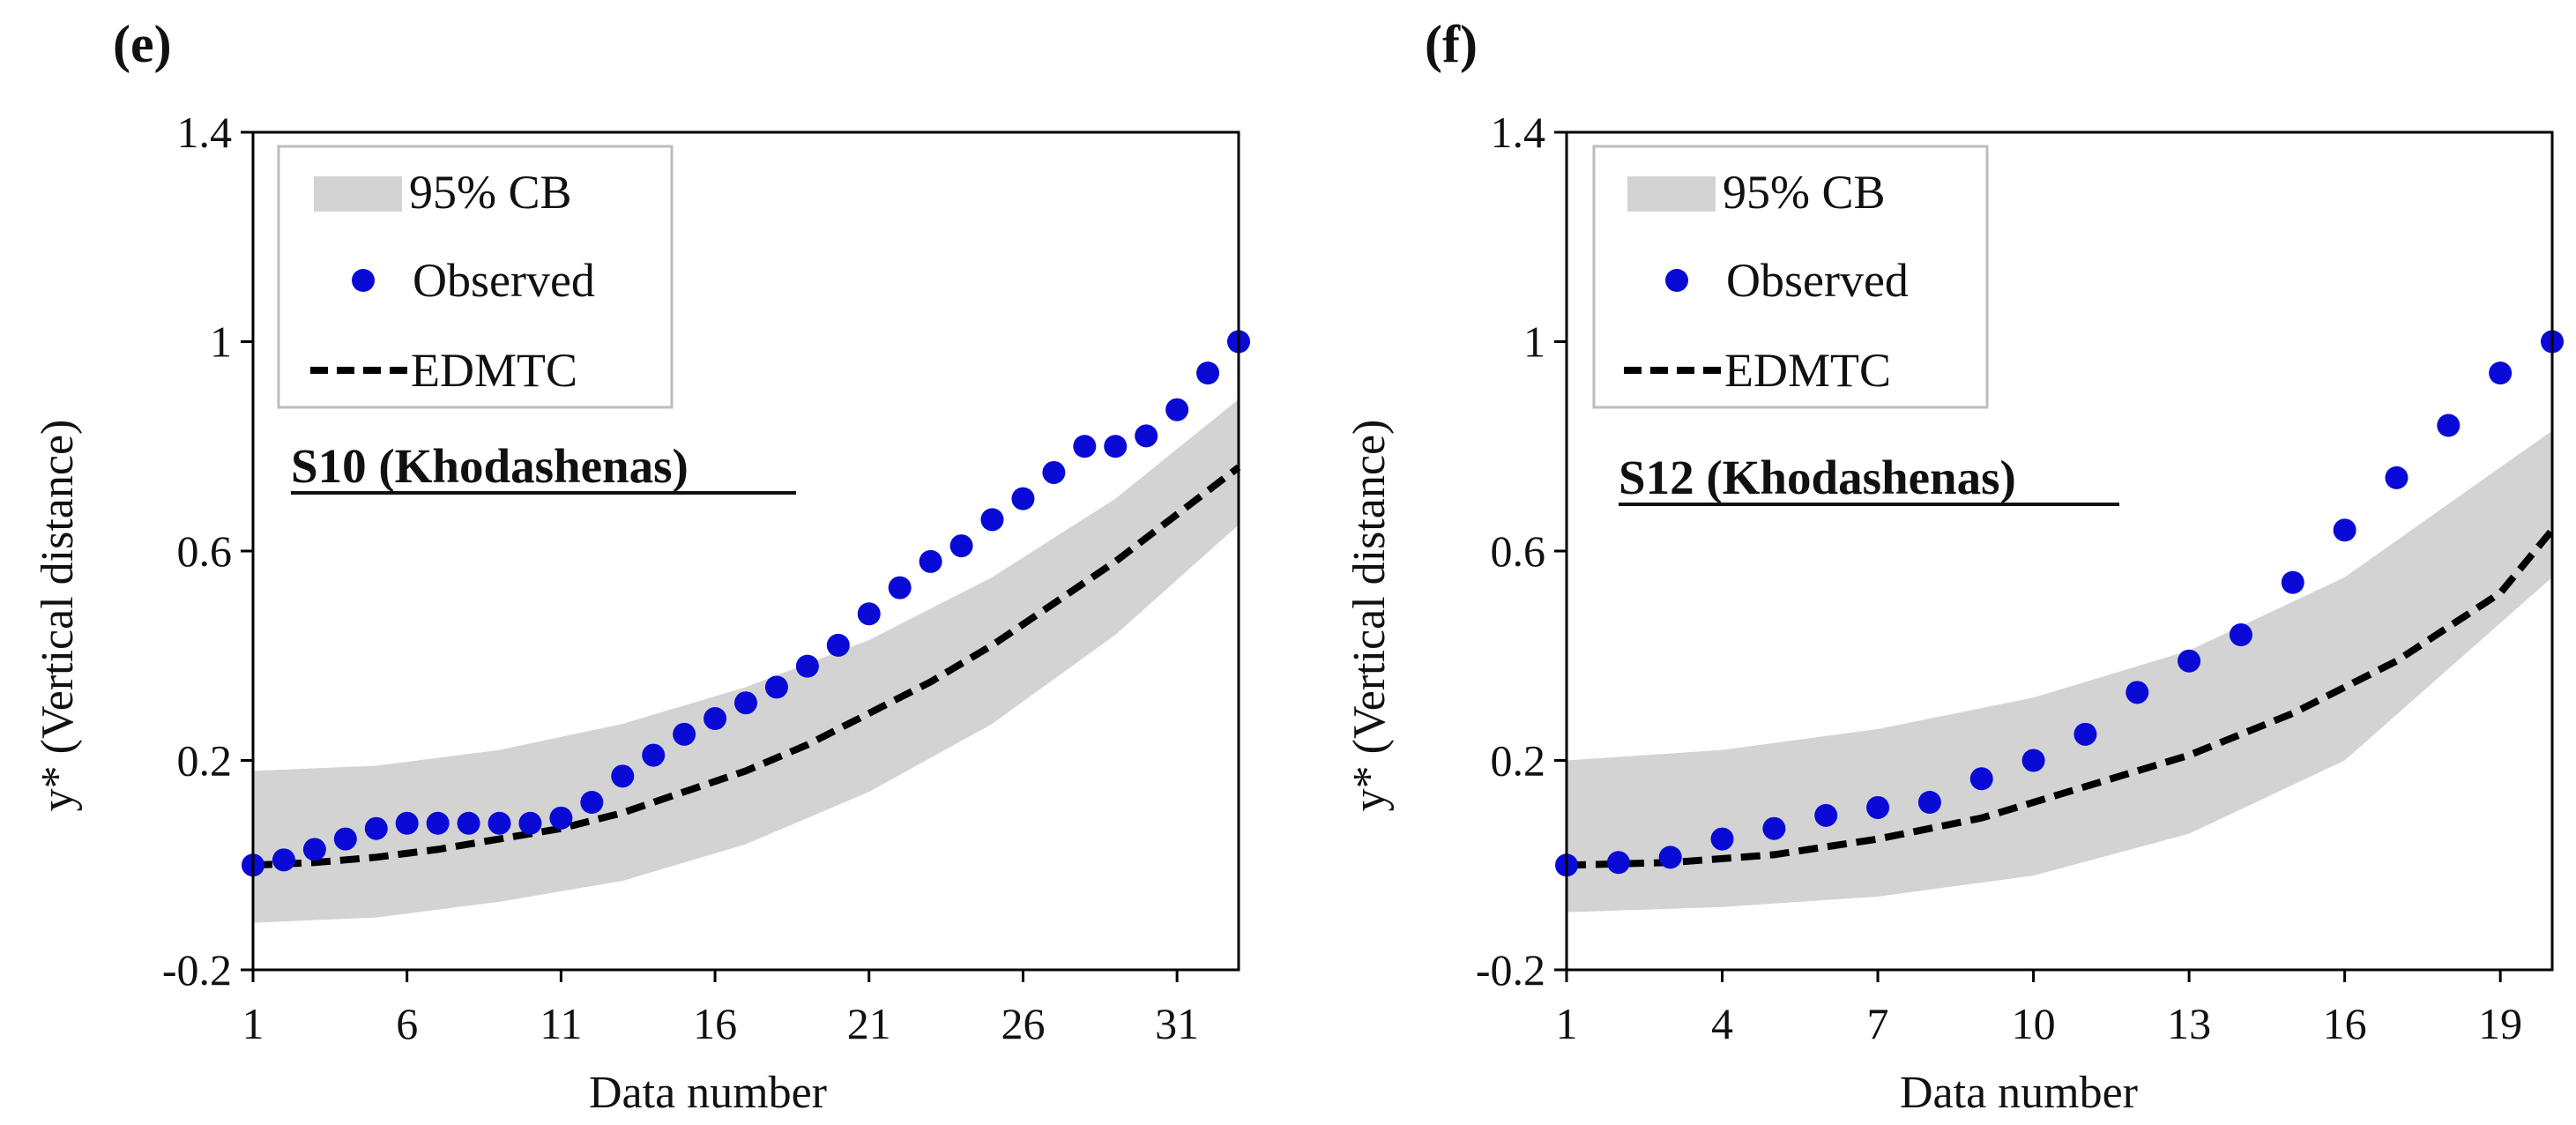  What do you see at coordinates (407, 1023) in the screenshot?
I see `x-tick-label: 6` at bounding box center [407, 1023].